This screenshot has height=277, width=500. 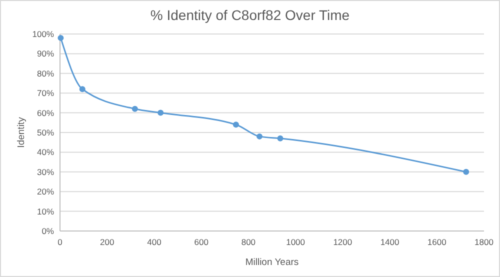 What do you see at coordinates (154, 242) in the screenshot?
I see `x-tick-label: 400` at bounding box center [154, 242].